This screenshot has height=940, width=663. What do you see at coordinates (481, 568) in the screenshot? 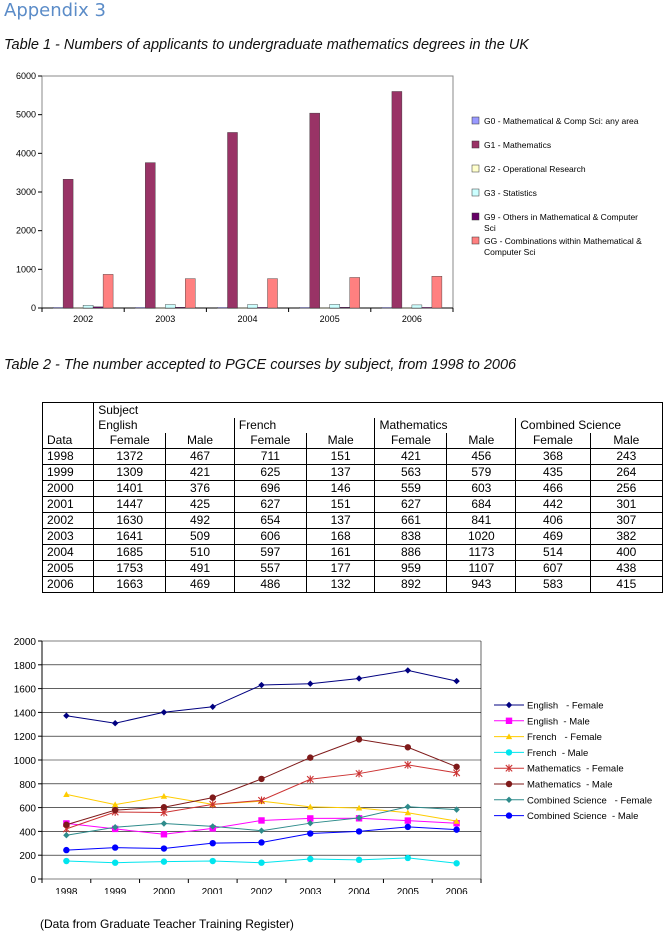
I see `value-cell: 1107` at bounding box center [481, 568].